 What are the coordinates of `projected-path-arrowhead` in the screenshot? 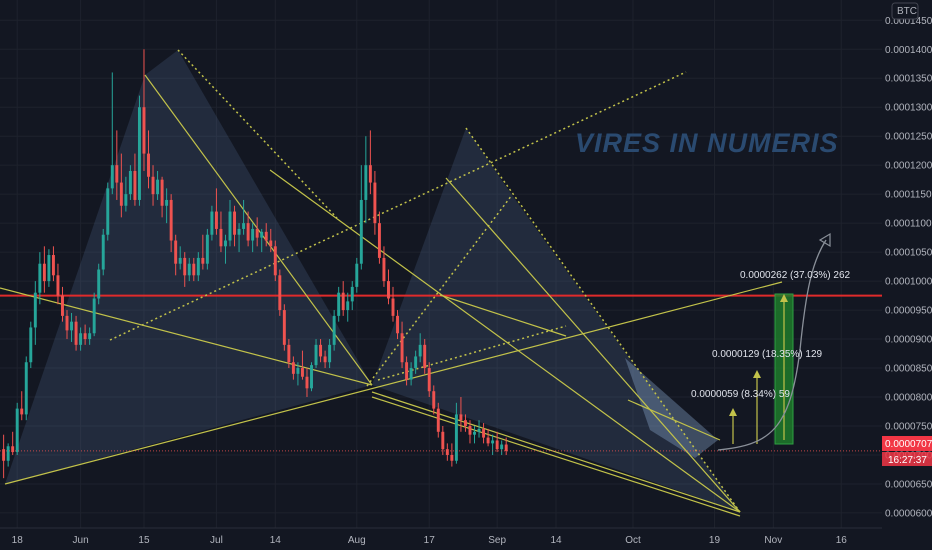 It's located at (824, 240).